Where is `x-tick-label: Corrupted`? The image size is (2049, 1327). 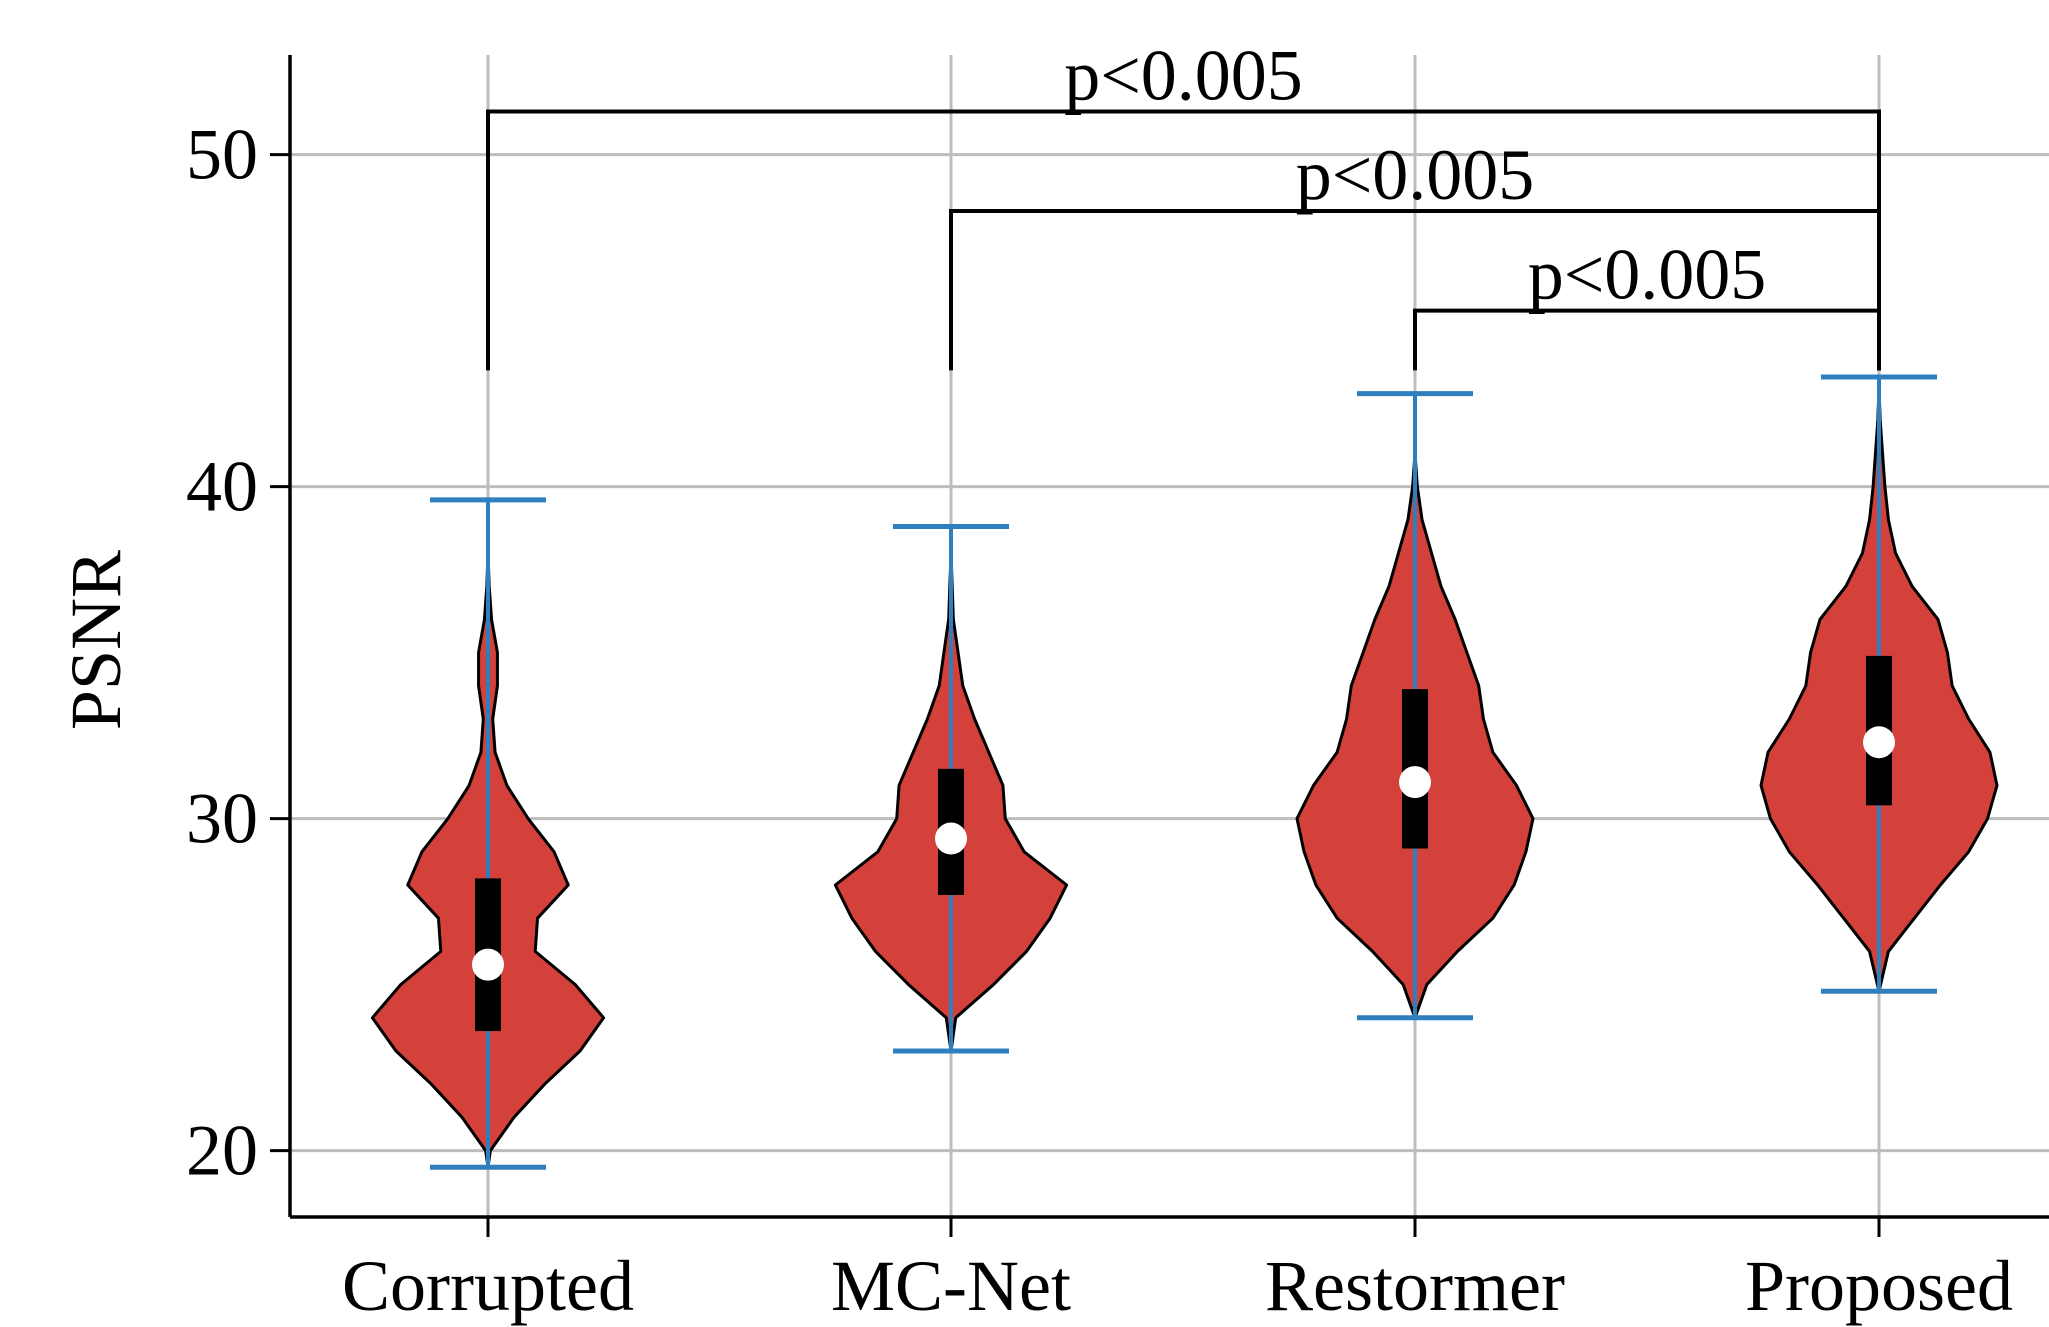
x-tick-label: Corrupted is located at coordinates (488, 1286).